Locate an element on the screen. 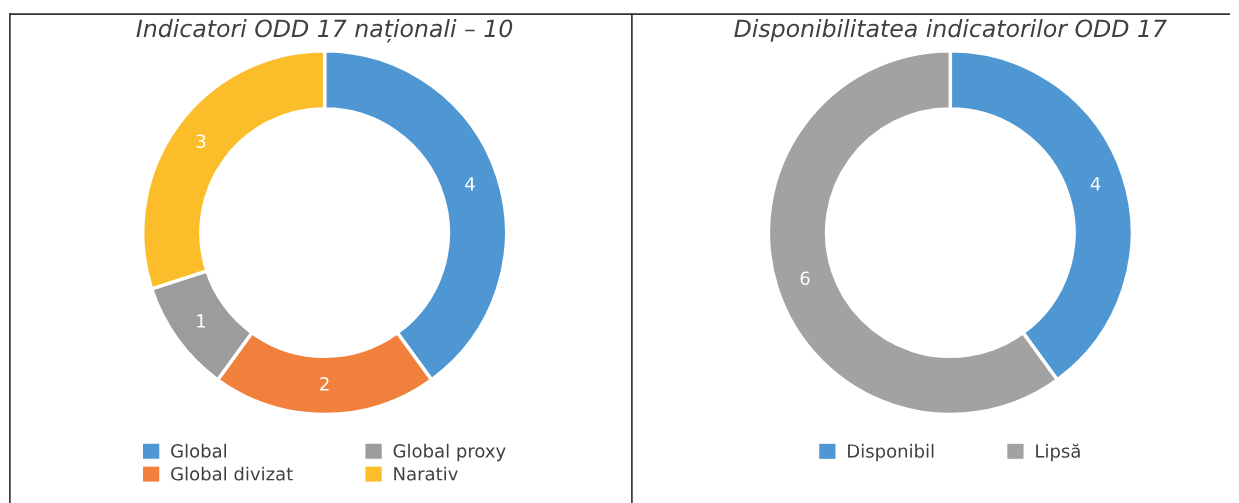  chart-title: Indicatori ODD 17 naționali – 10 is located at coordinates (324, 31).